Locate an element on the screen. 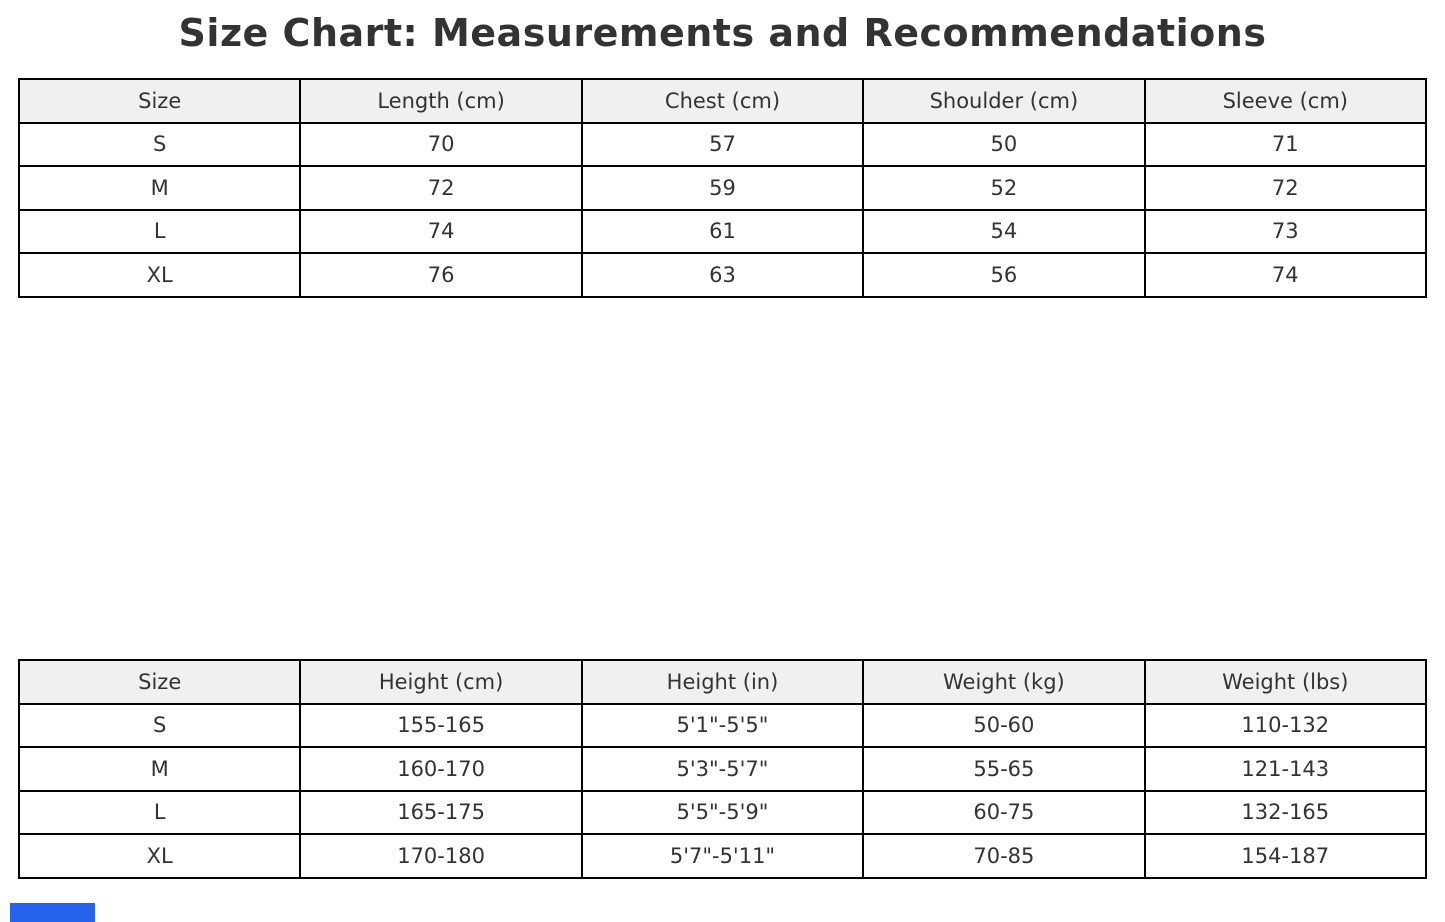 This screenshot has height=922, width=1445. value-cell: 170-180 is located at coordinates (441, 856).